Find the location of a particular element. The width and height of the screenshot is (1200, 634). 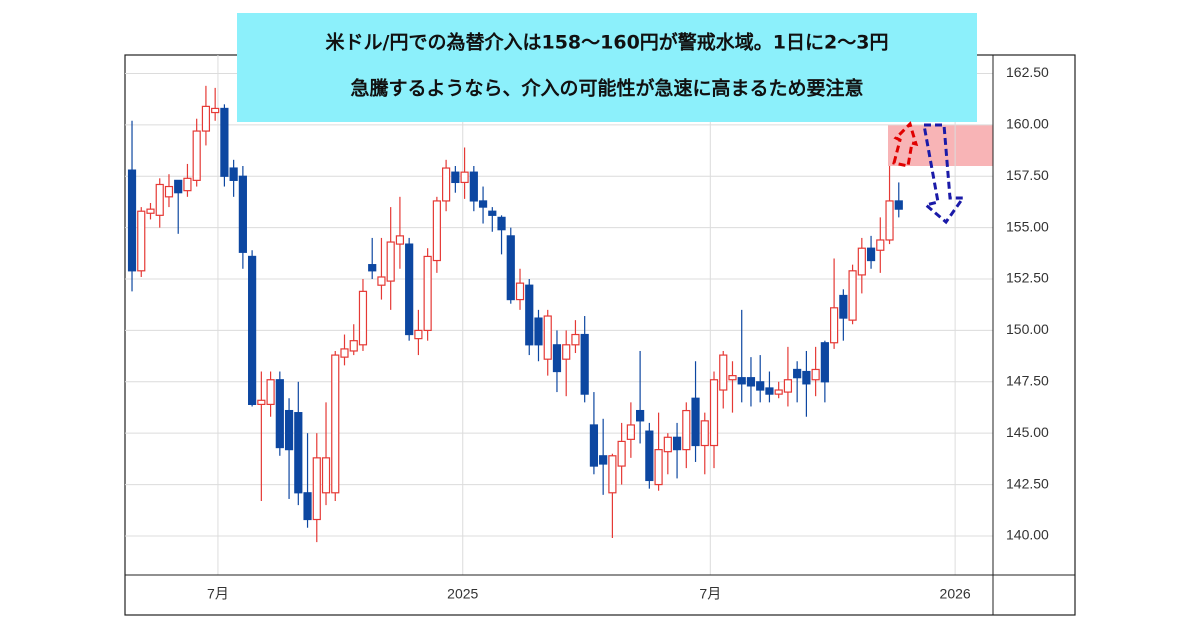

arrows is located at coordinates (929, 173).